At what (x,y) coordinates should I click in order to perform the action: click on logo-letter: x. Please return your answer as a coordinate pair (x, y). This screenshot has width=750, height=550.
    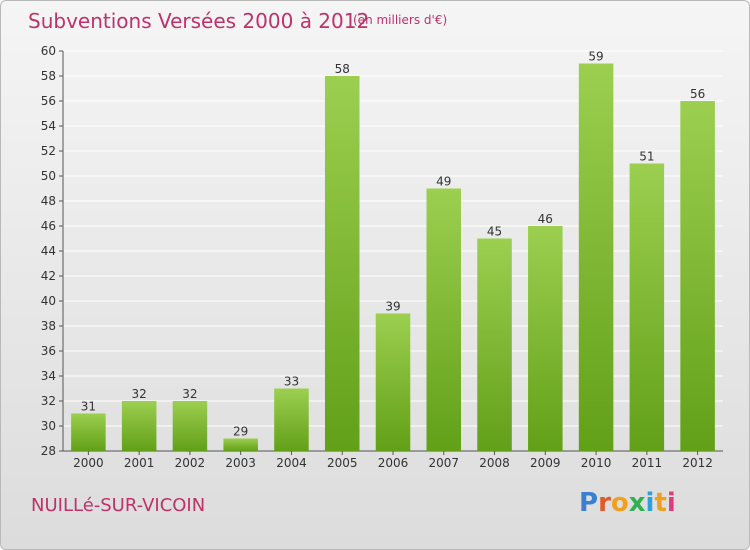
    Looking at the image, I should click on (637, 503).